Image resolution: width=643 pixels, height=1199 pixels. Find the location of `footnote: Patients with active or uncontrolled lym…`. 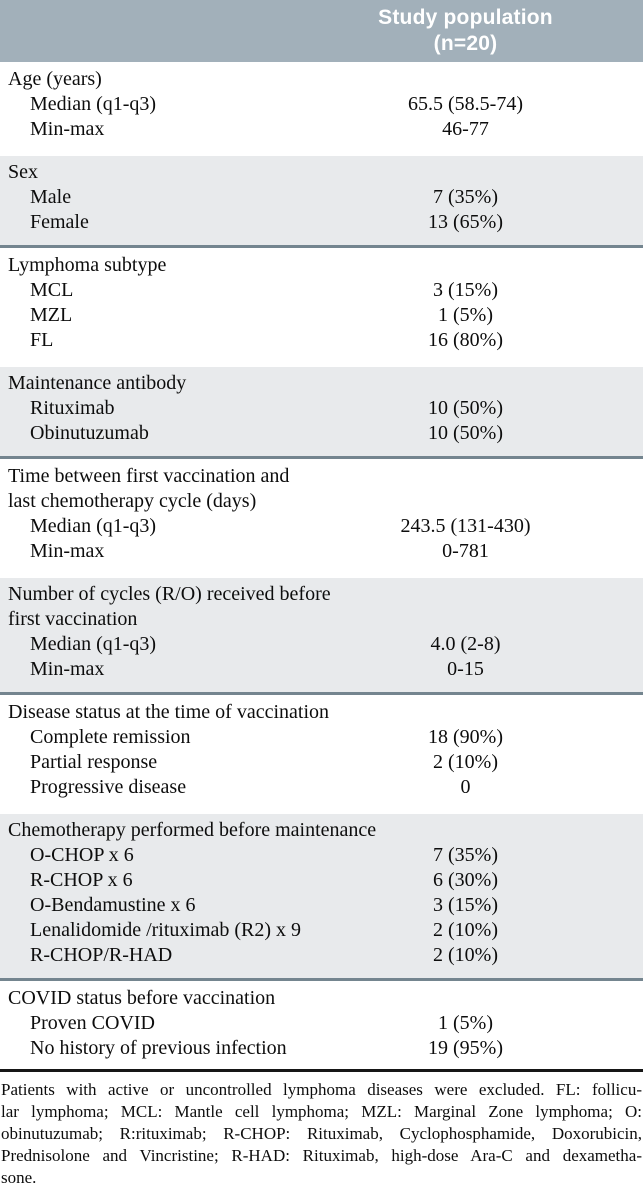

footnote: Patients with active or uncontrolled lym… is located at coordinates (321, 1130).